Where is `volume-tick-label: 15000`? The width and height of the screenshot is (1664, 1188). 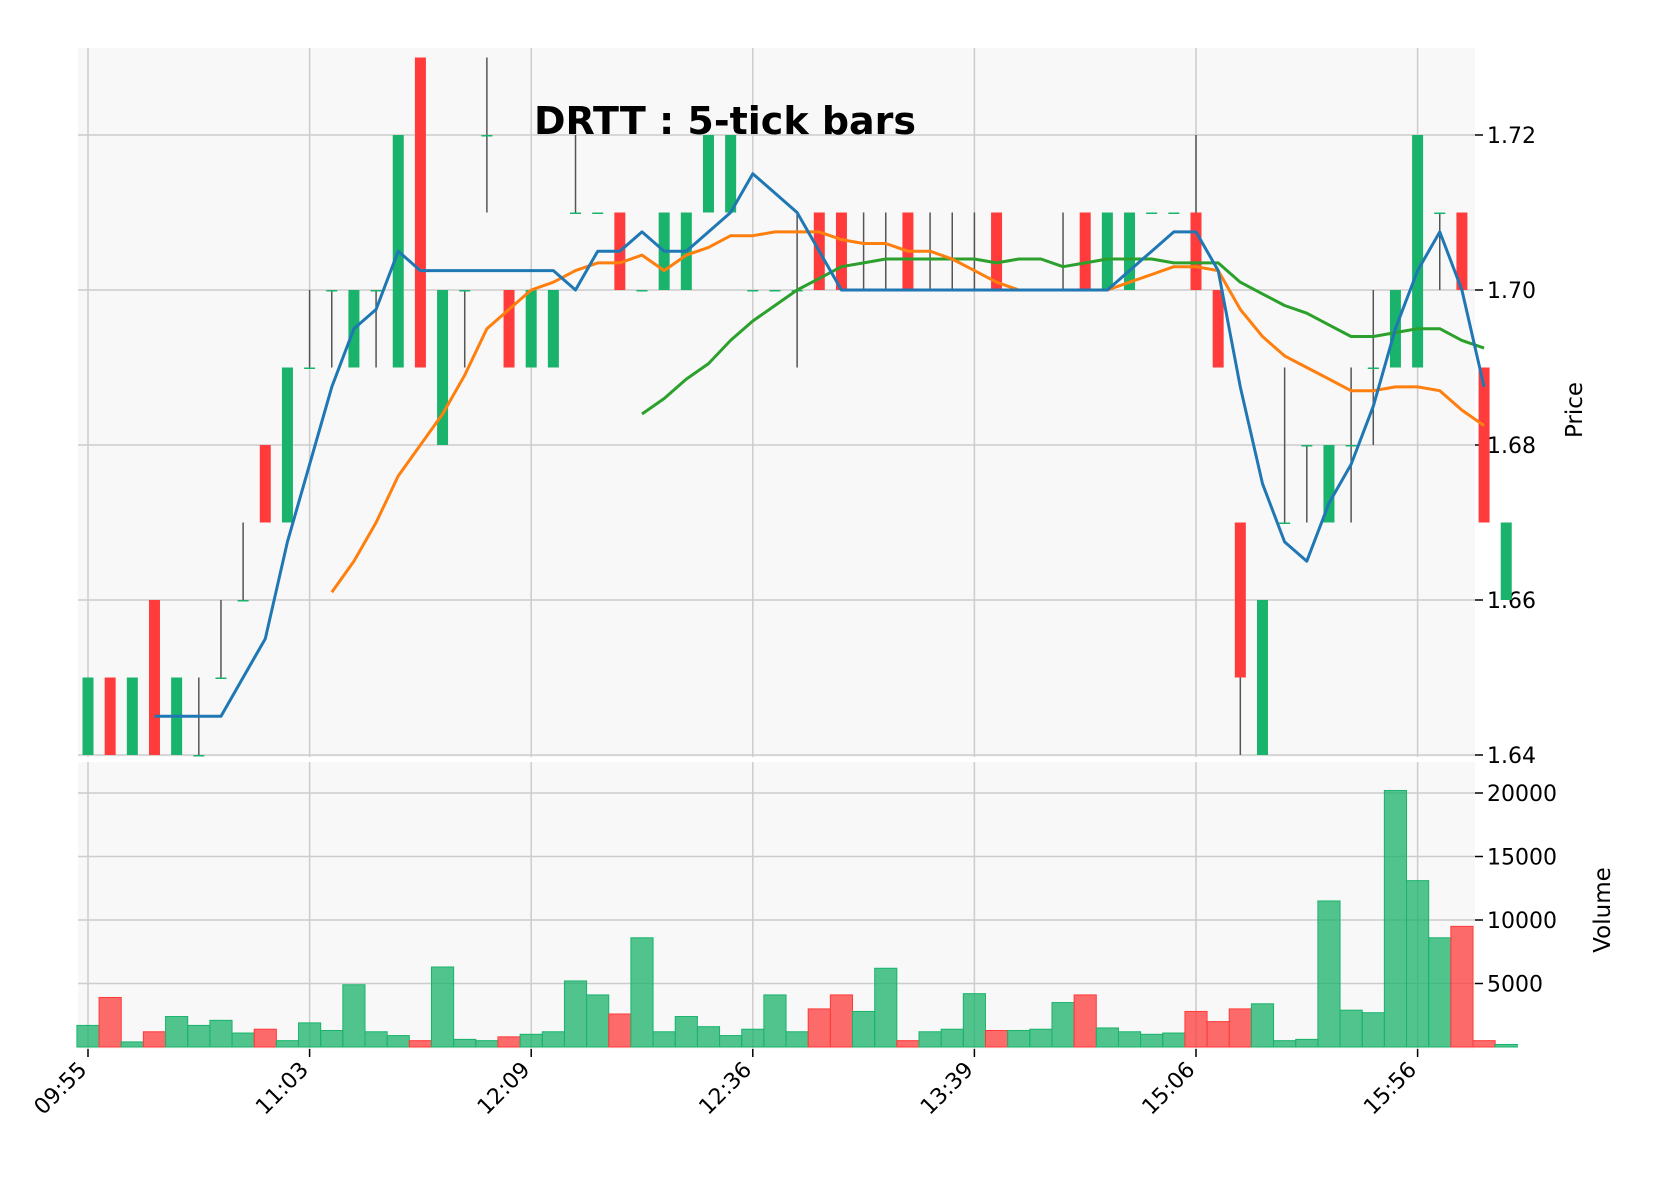
volume-tick-label: 15000 is located at coordinates (1522, 858).